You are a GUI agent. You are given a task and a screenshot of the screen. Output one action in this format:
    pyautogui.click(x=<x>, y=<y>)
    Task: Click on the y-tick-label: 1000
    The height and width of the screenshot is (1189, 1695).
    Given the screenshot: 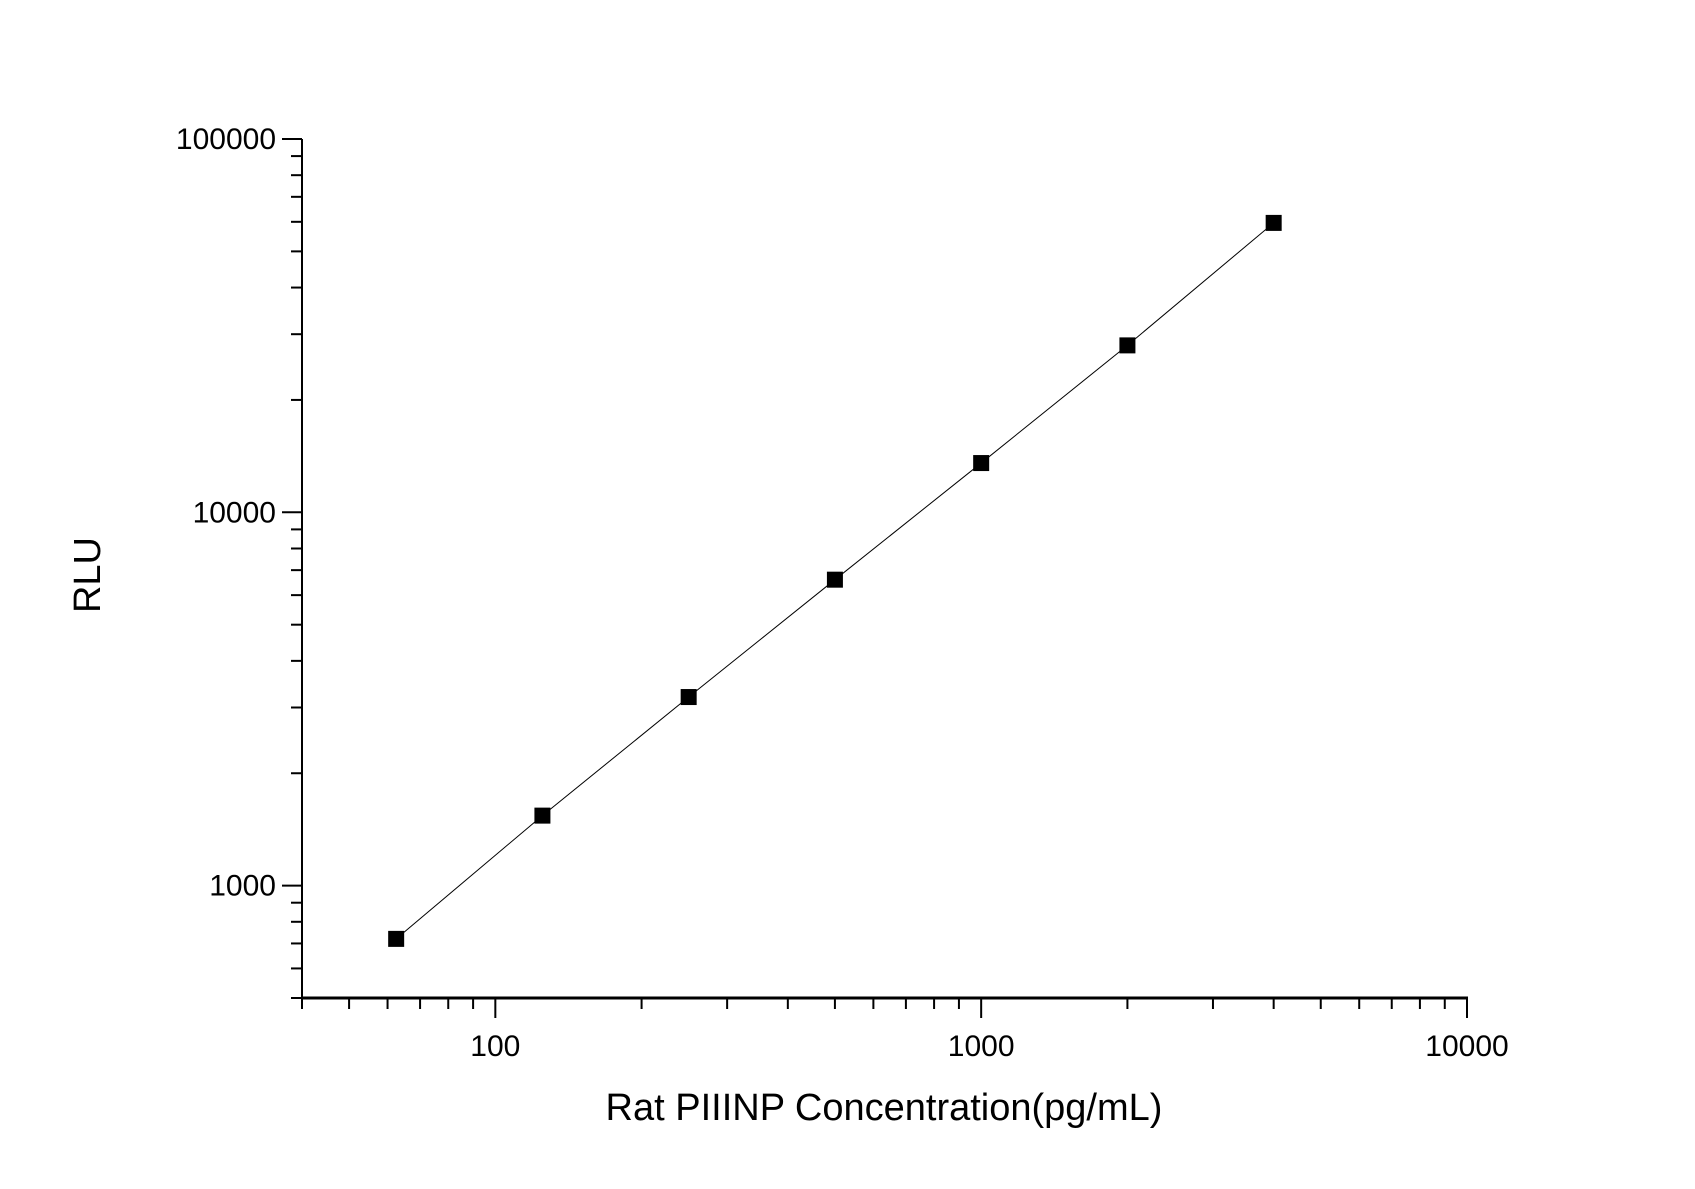 What is the action you would take?
    pyautogui.click(x=242, y=886)
    